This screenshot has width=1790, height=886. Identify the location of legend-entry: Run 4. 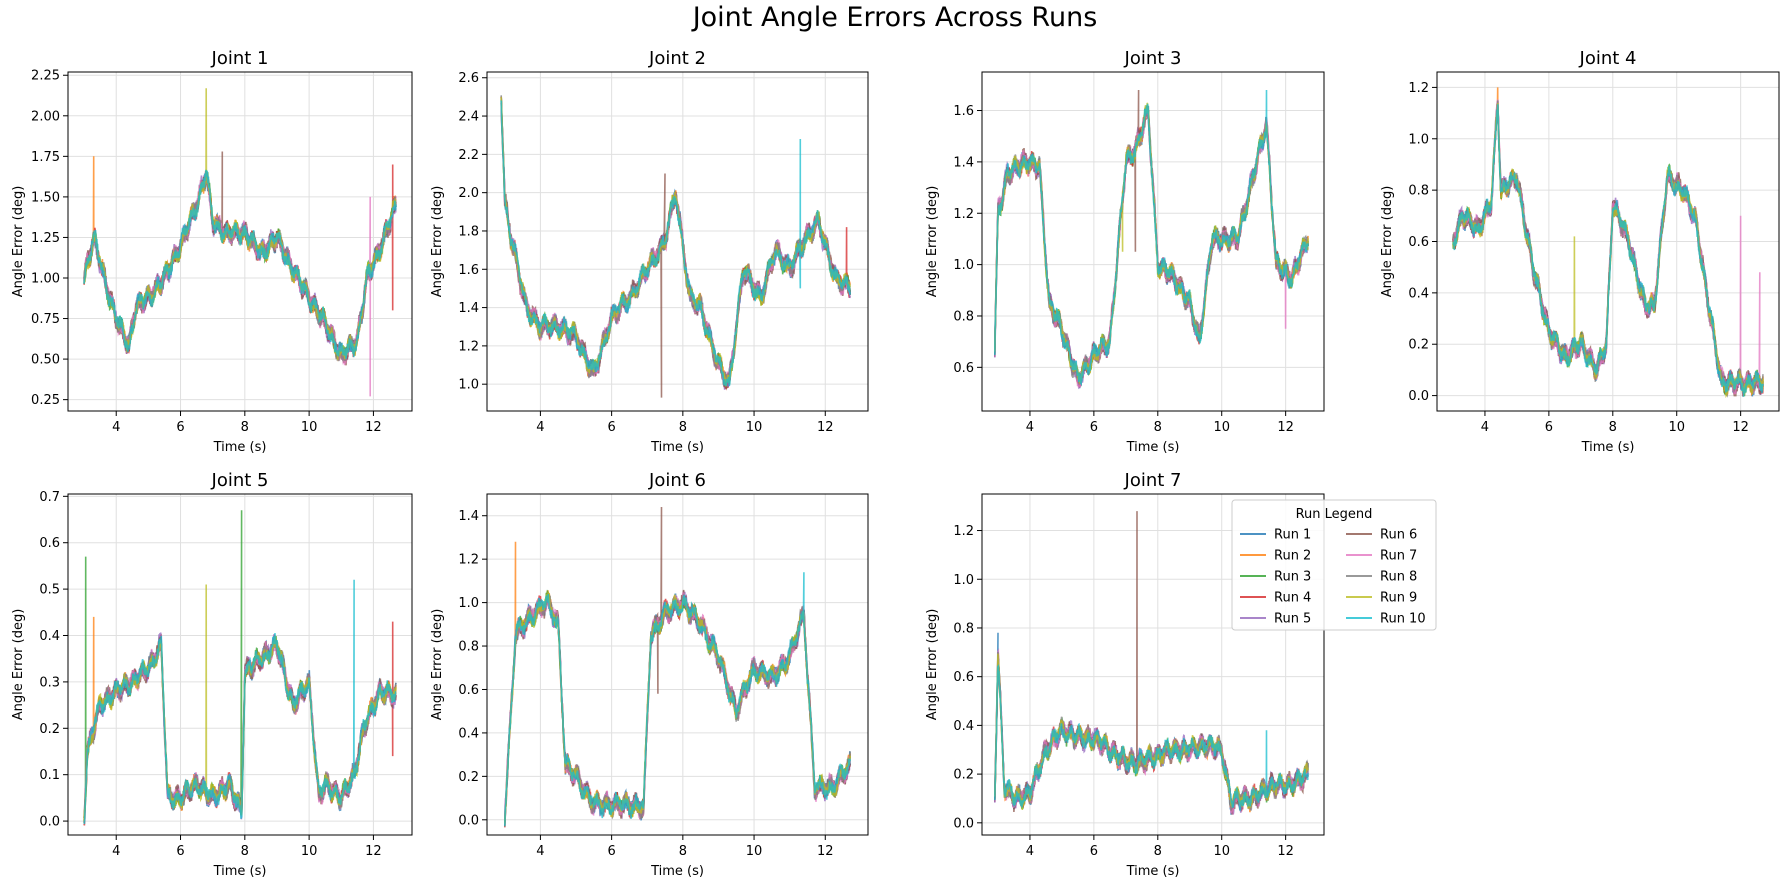
(1292, 598).